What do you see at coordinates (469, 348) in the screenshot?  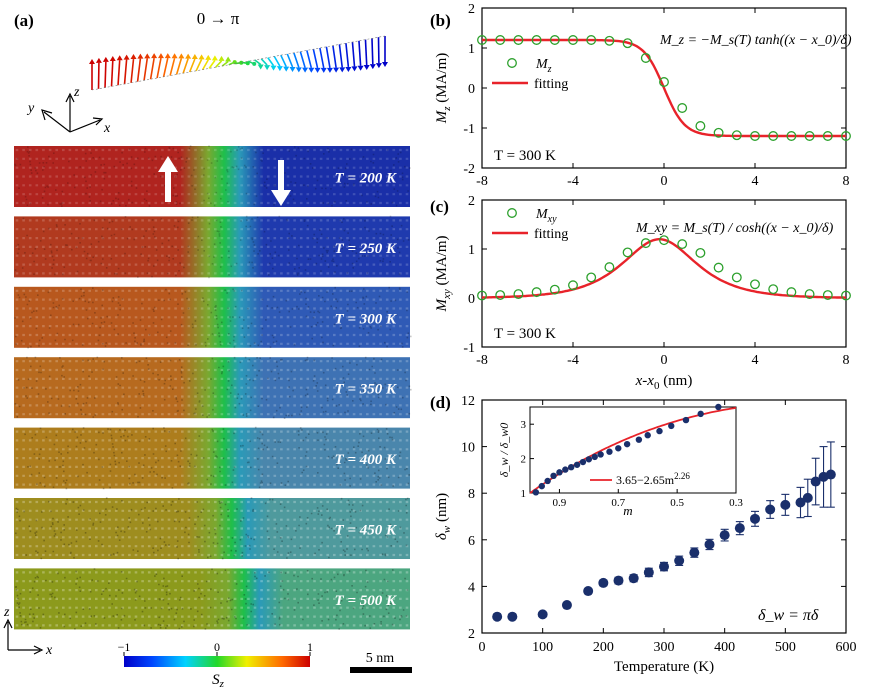 I see `y-tick-label: -1` at bounding box center [469, 348].